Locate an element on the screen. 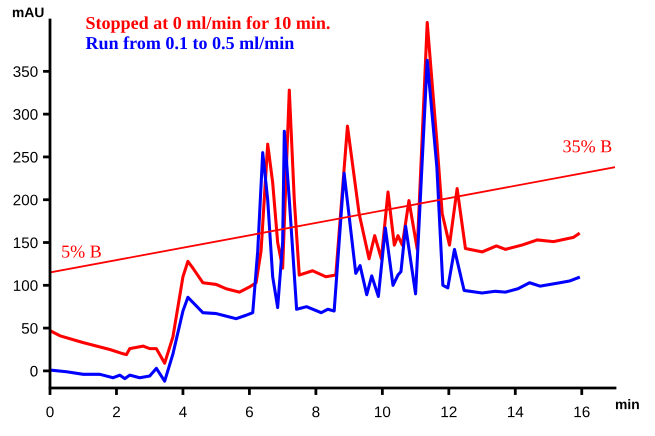 Image resolution: width=655 pixels, height=436 pixels. x-tick-label: 4 is located at coordinates (183, 412).